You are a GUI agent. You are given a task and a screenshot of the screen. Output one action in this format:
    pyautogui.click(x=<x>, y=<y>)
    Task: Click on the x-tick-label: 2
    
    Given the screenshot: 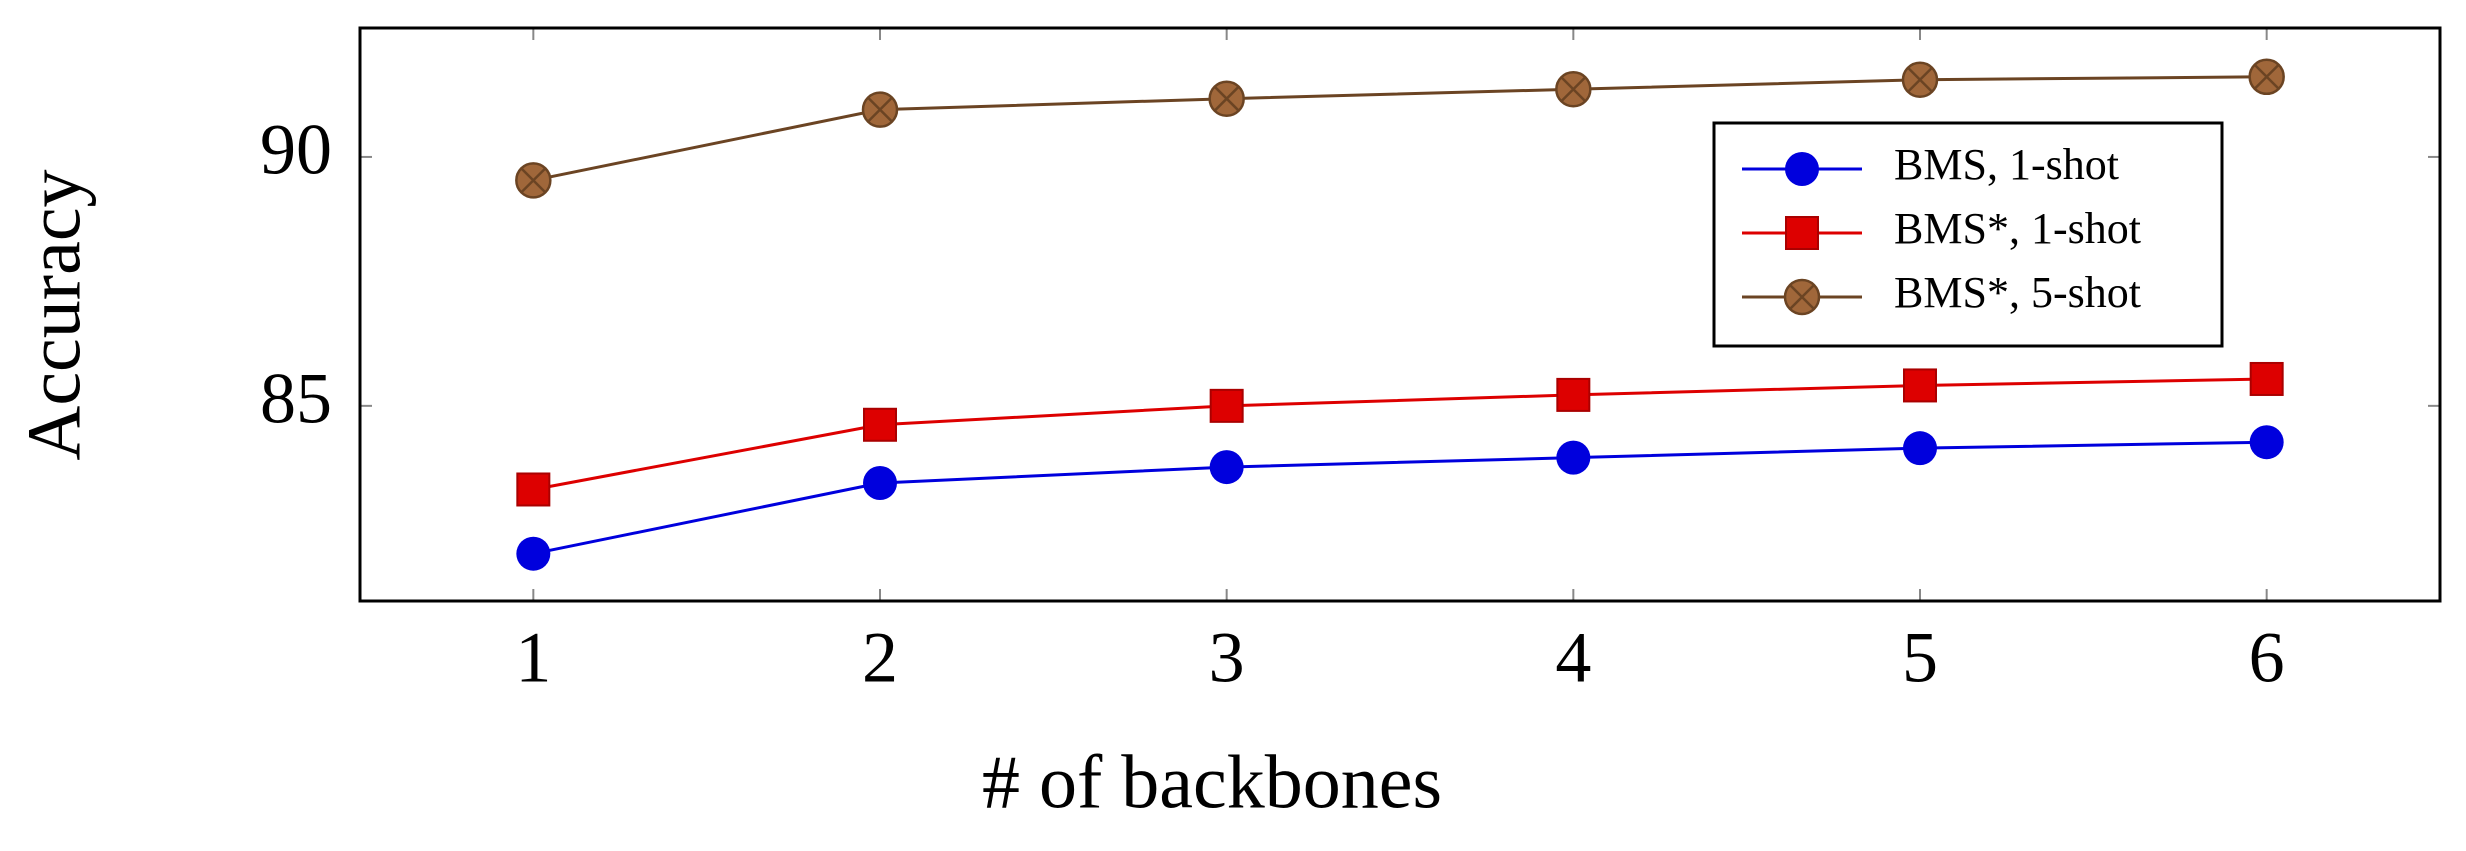 What is the action you would take?
    pyautogui.click(x=880, y=658)
    